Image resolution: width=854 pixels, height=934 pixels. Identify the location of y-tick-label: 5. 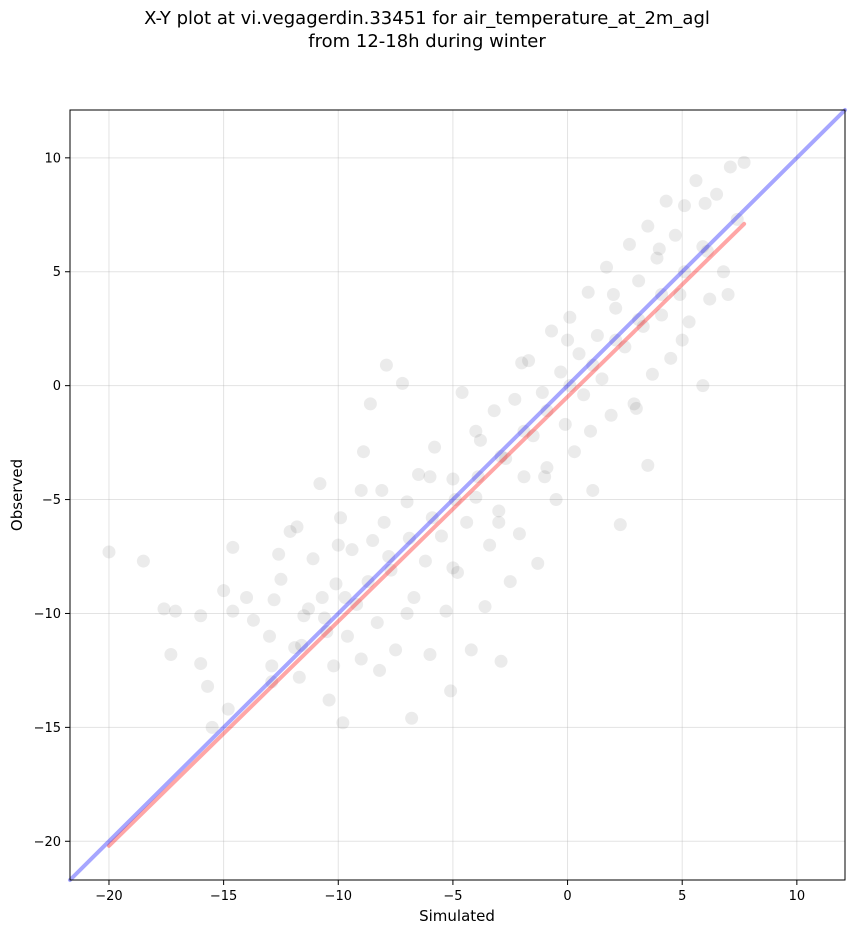
(57, 272).